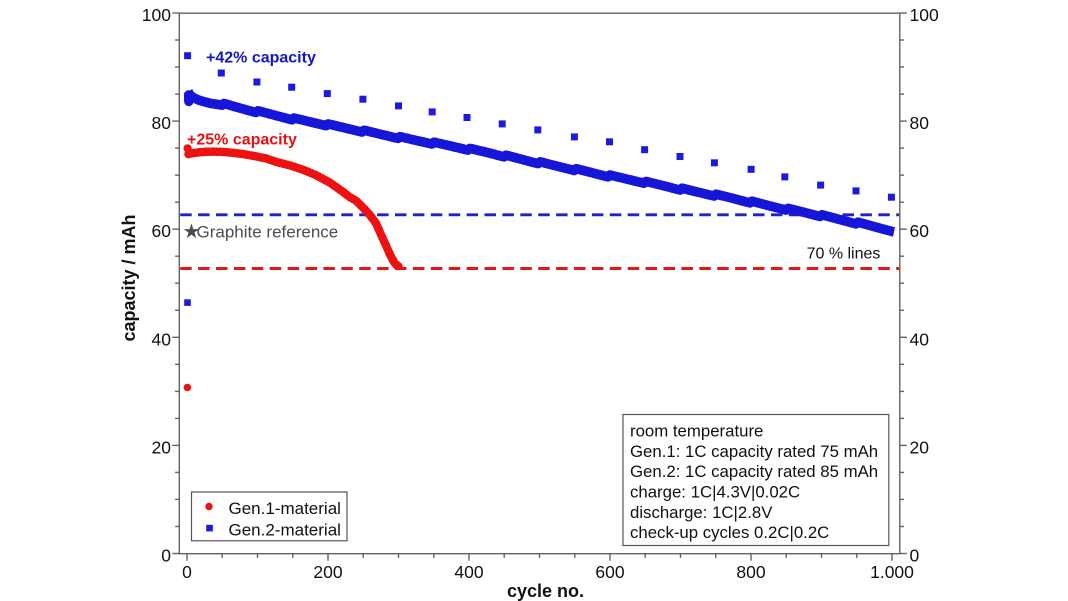  I want to click on svg-text: discharge: 1C|2.8V, so click(701, 512).